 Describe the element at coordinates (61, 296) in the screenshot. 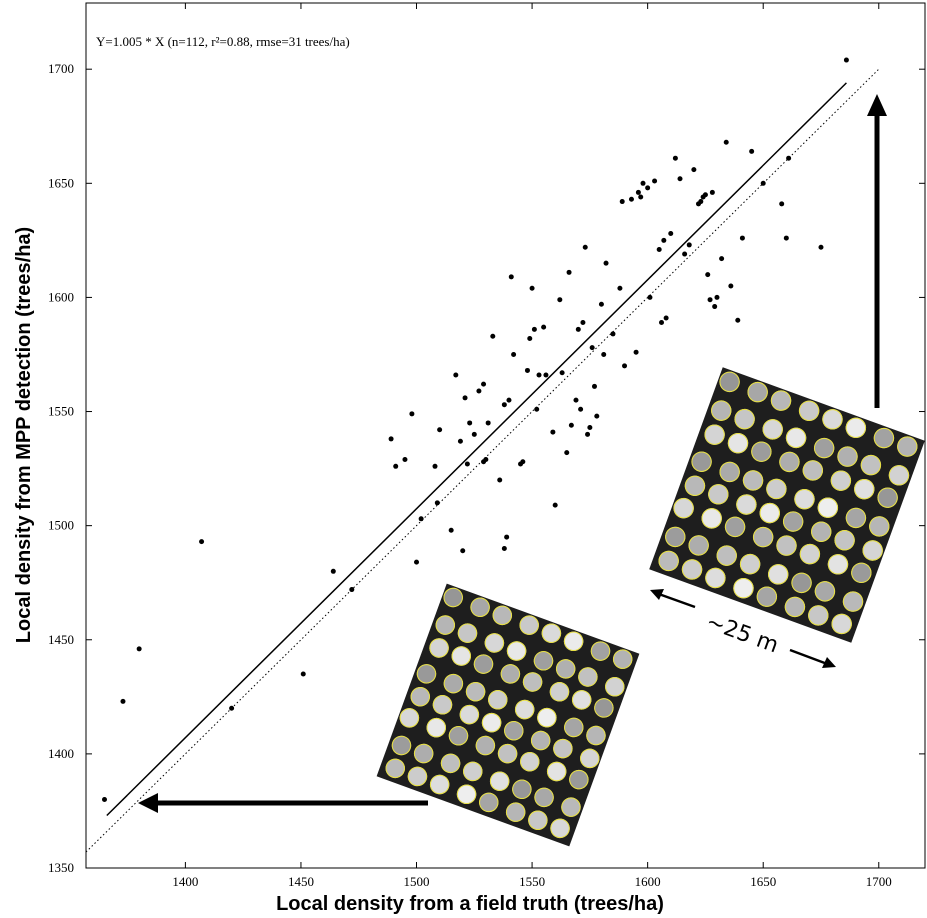

I see `y-tick-label: 1600` at that location.